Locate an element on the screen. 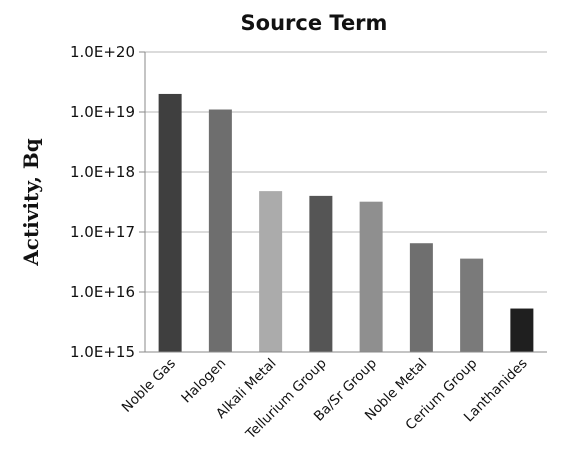 Image resolution: width=566 pixels, height=459 pixels. bar-ba-sr-group is located at coordinates (371, 276).